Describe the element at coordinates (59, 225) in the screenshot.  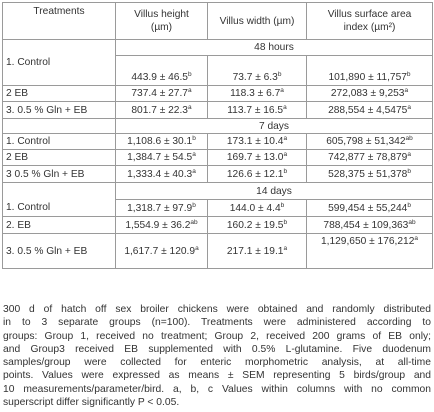
I see `treatment-cell: 2. EB` at that location.